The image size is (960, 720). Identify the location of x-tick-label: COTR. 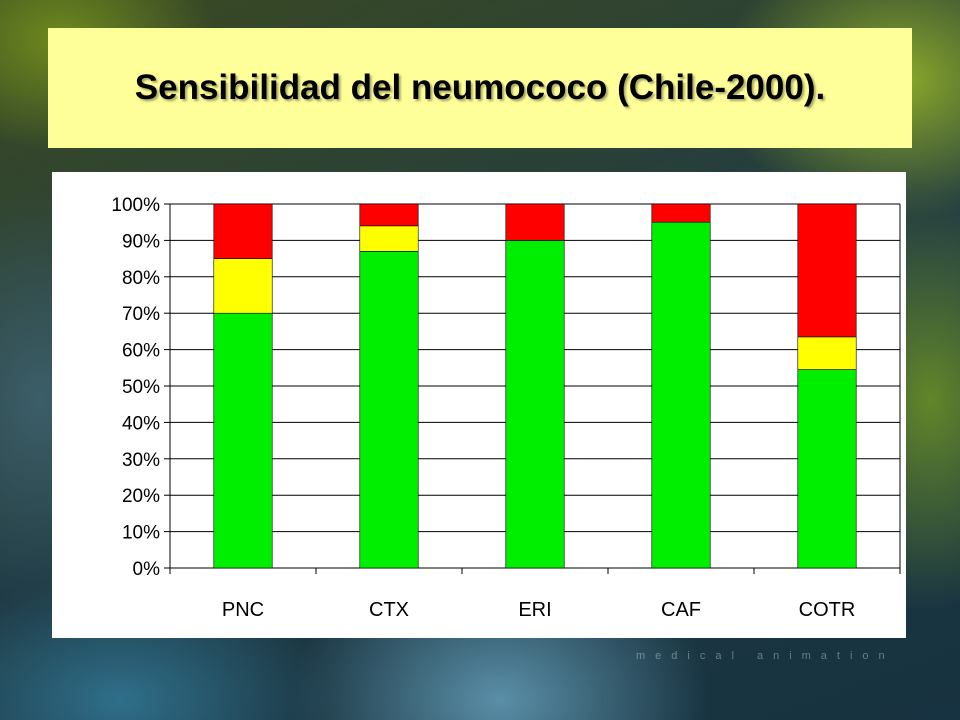
(827, 610).